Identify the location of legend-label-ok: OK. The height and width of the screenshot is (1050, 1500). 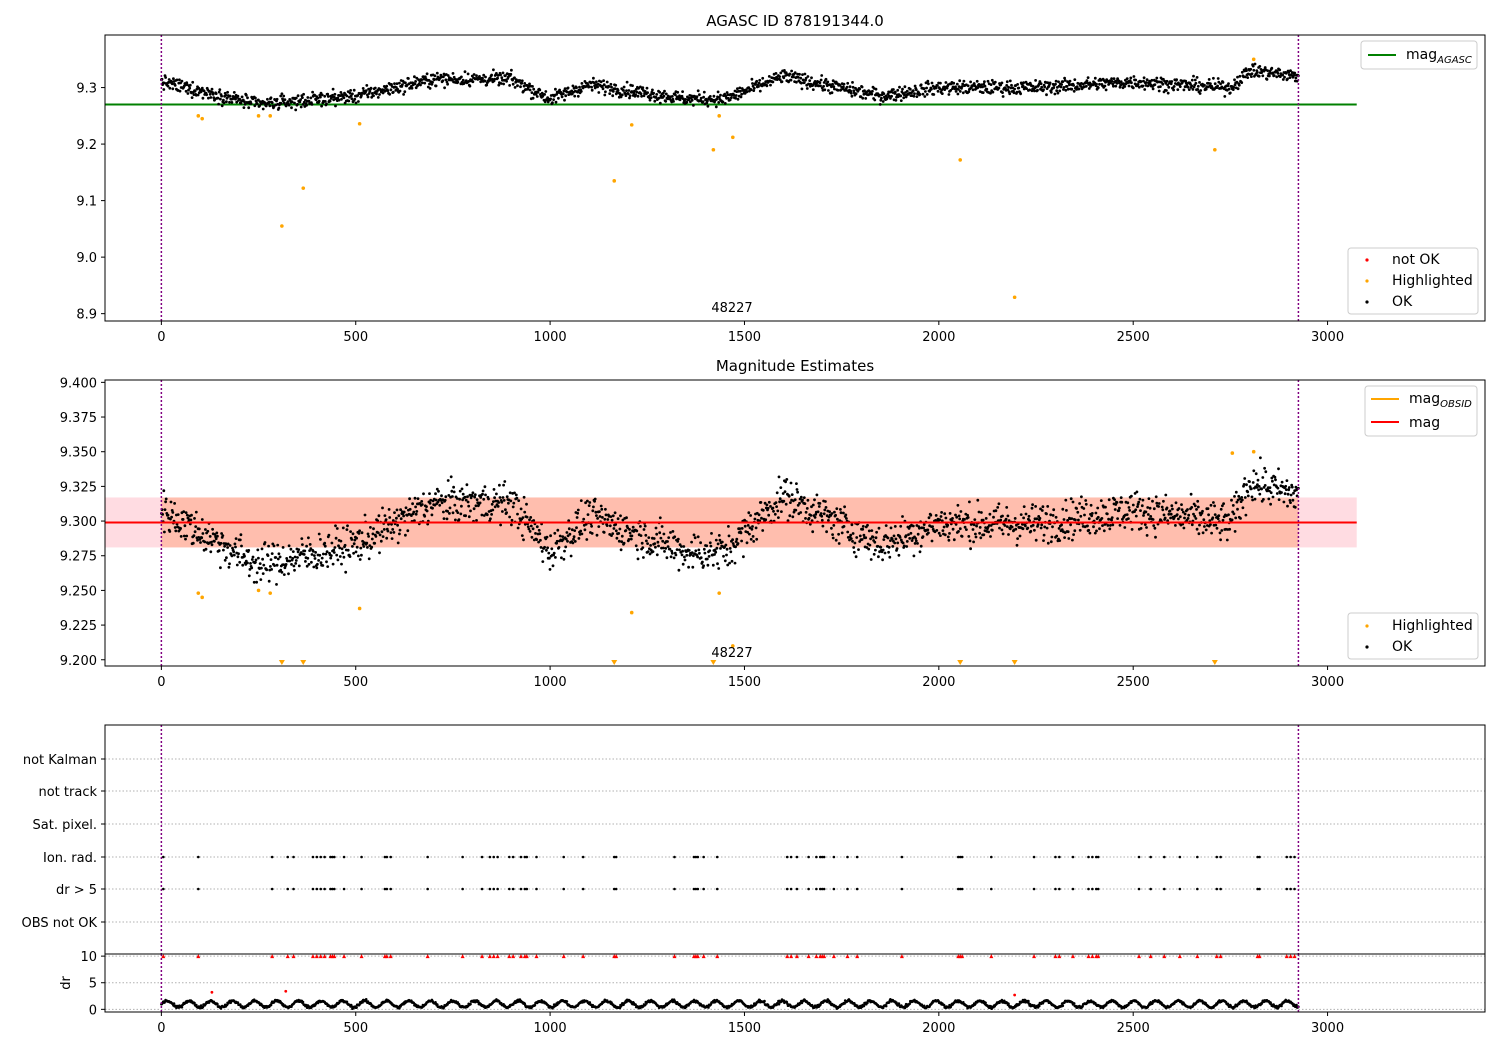
(1402, 302).